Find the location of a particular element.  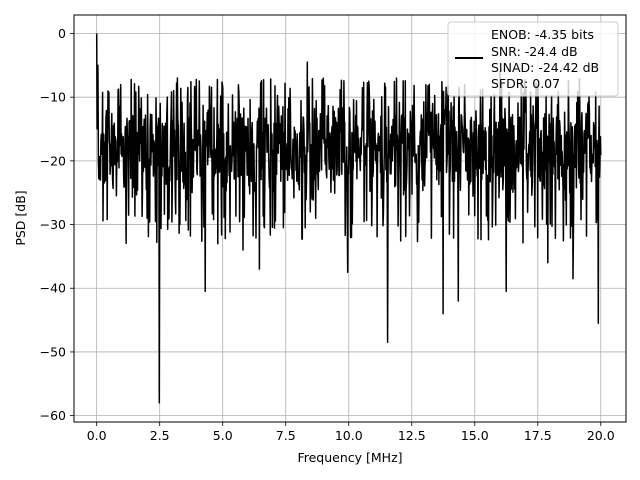

y-tick-label: 0 is located at coordinates (62, 33).